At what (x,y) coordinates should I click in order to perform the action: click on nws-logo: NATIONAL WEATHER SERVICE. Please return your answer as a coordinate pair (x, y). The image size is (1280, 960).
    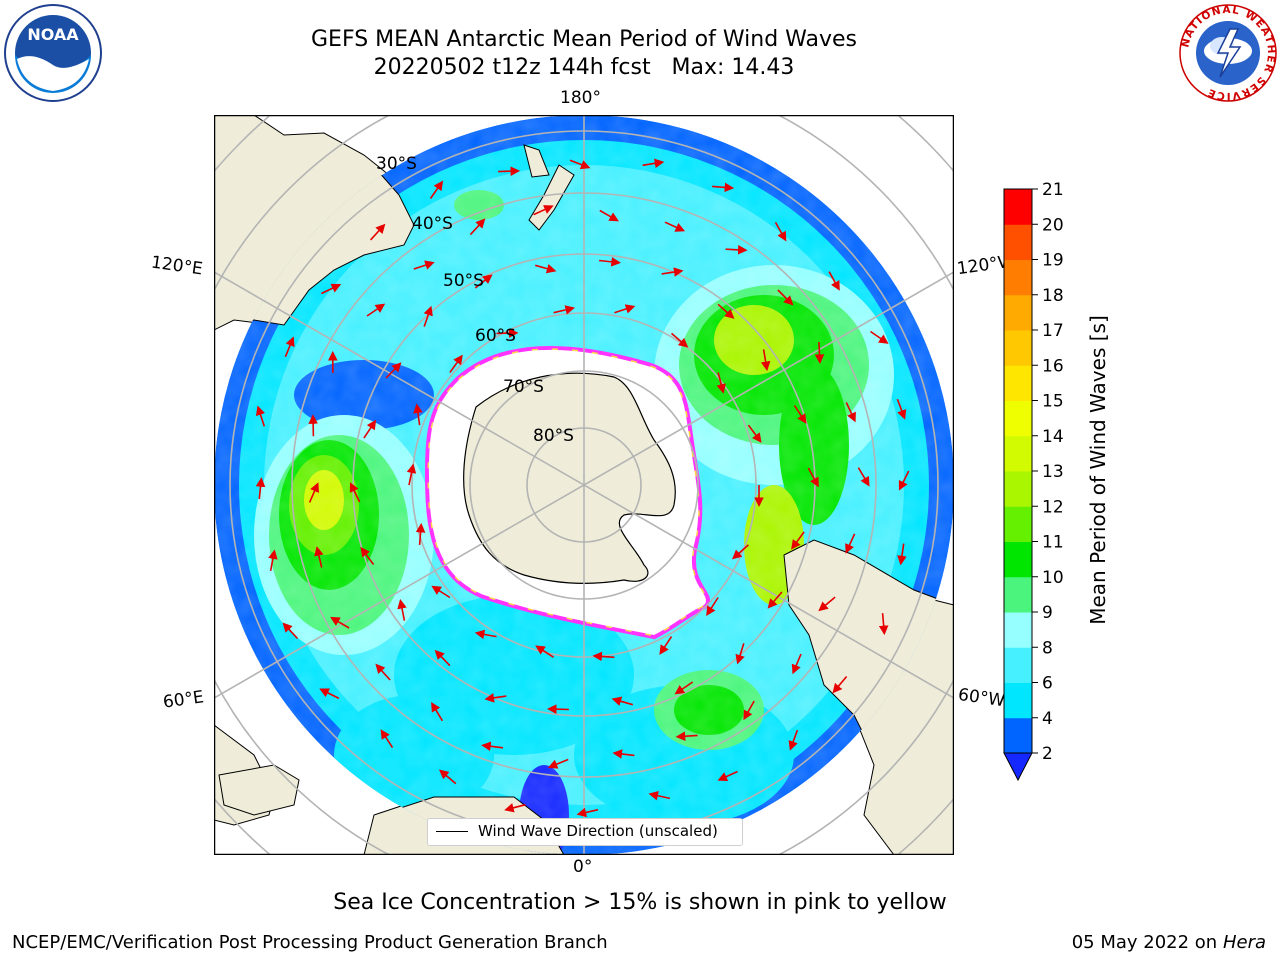
    Looking at the image, I should click on (1228, 53).